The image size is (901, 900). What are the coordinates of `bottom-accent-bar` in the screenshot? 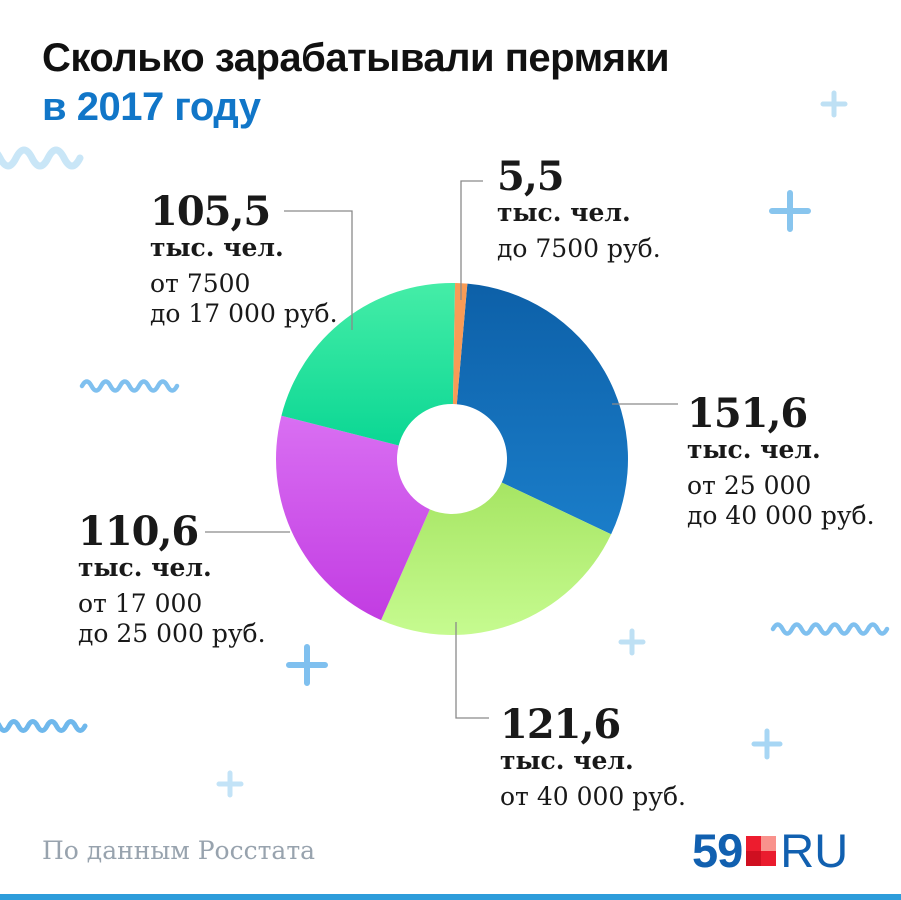 It's located at (450, 897).